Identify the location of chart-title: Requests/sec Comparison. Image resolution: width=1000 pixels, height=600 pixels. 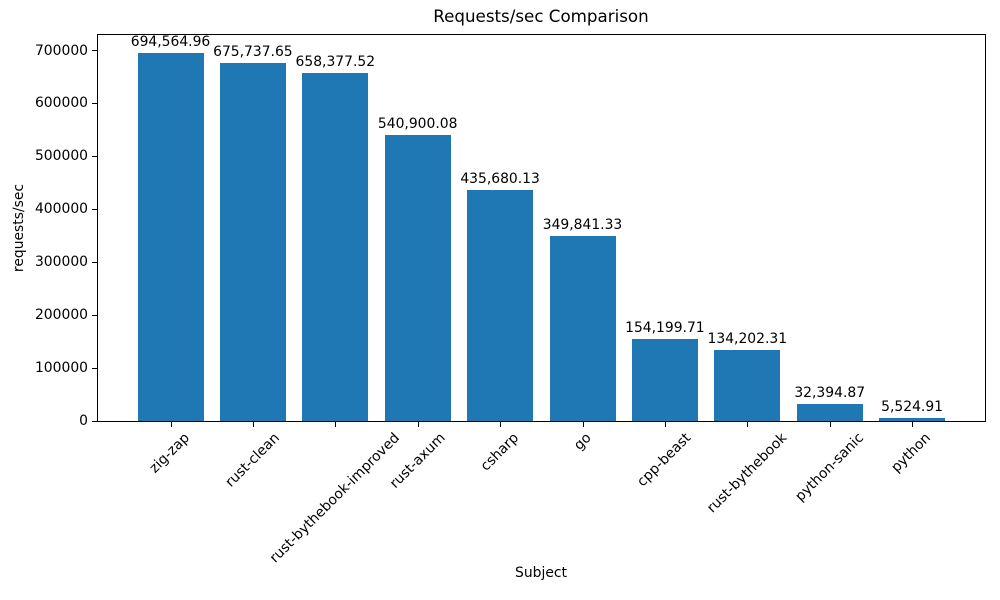
(541, 16).